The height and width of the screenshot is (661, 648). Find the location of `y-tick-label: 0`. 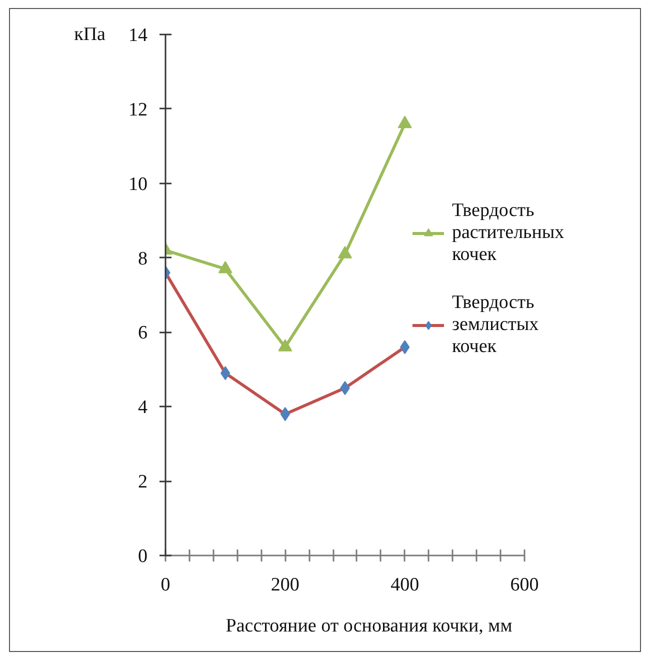

y-tick-label: 0 is located at coordinates (143, 556).